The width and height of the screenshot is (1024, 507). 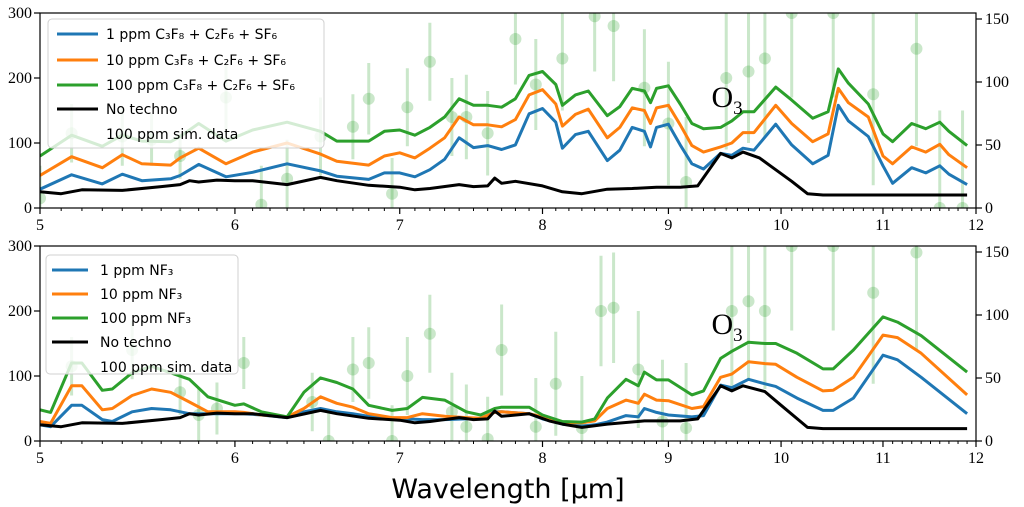 I want to click on x-tick-label: 12, so click(x=976, y=458).